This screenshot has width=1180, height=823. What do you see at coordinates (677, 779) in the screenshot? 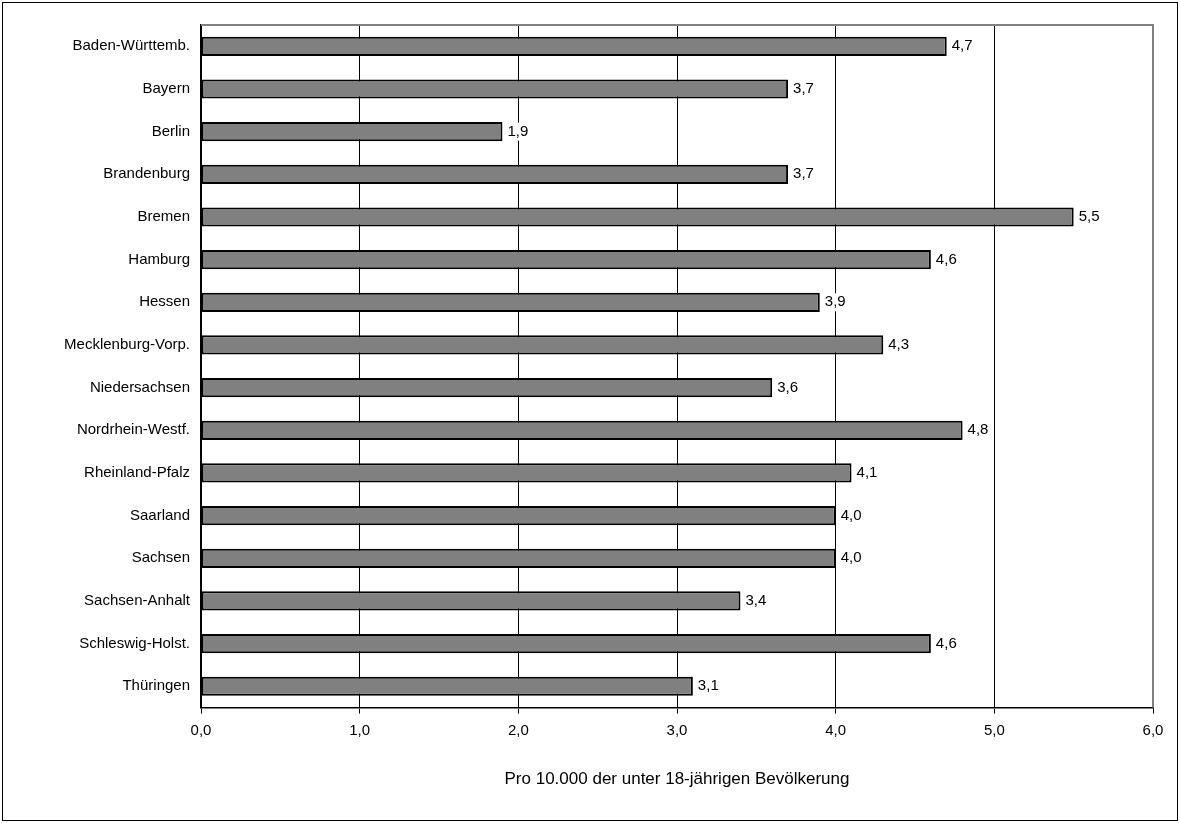
I see `x-axis-title: Pro 10.000 der unter 18-jährigen Bevölkerung` at bounding box center [677, 779].